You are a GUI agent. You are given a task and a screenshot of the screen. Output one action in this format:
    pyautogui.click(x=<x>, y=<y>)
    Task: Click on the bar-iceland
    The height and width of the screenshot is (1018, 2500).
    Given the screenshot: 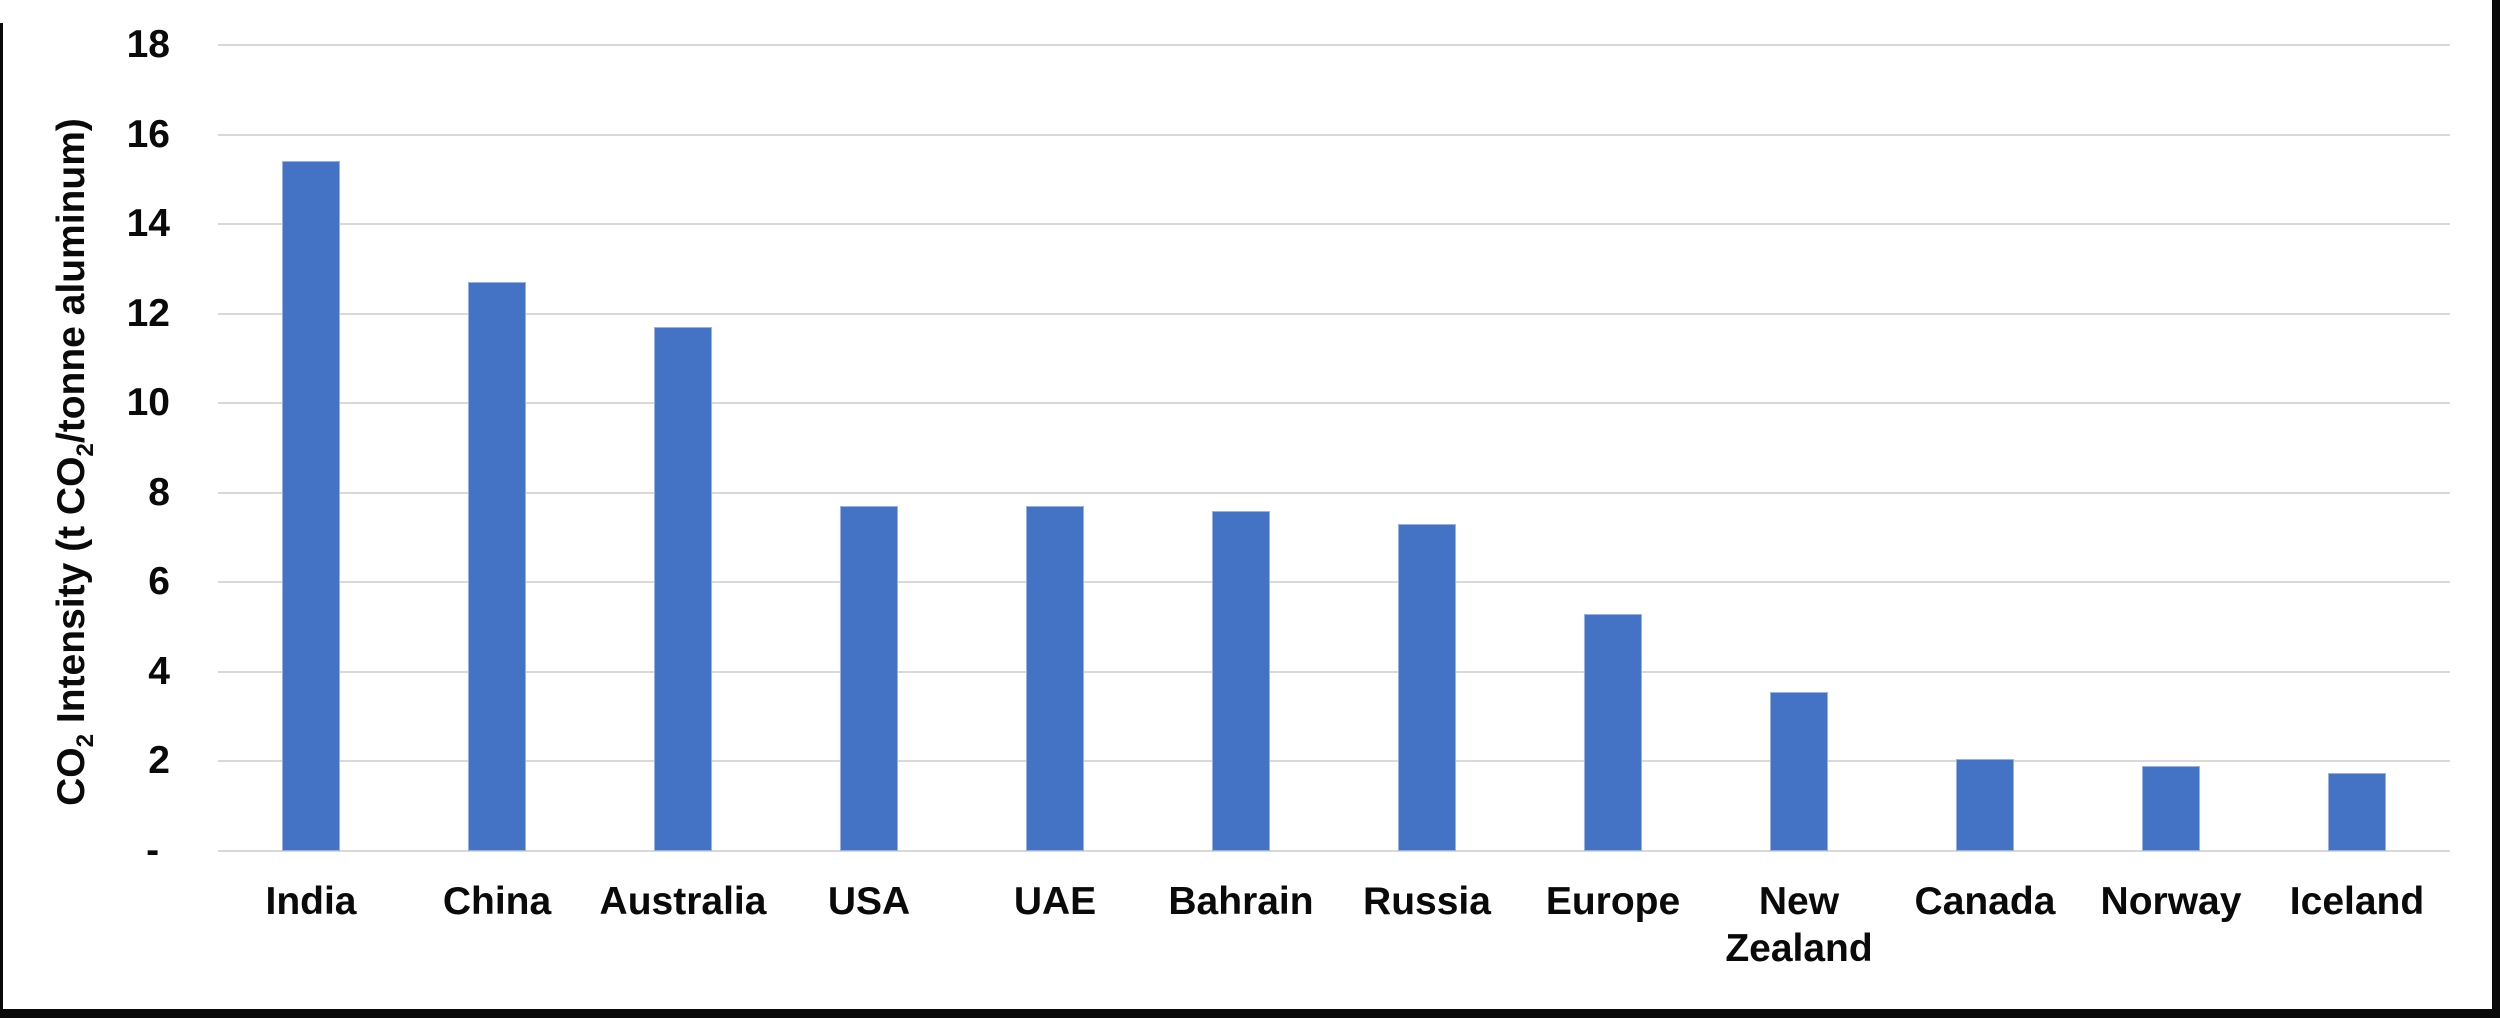 What is the action you would take?
    pyautogui.click(x=2357, y=811)
    